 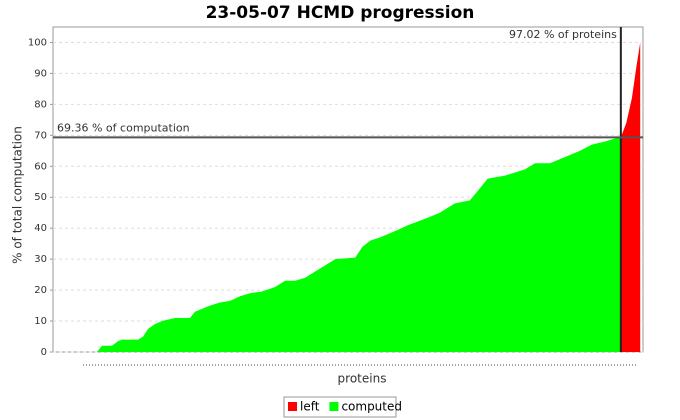 I want to click on chart-title: 23-05-07 HCMD progression, so click(x=340, y=13).